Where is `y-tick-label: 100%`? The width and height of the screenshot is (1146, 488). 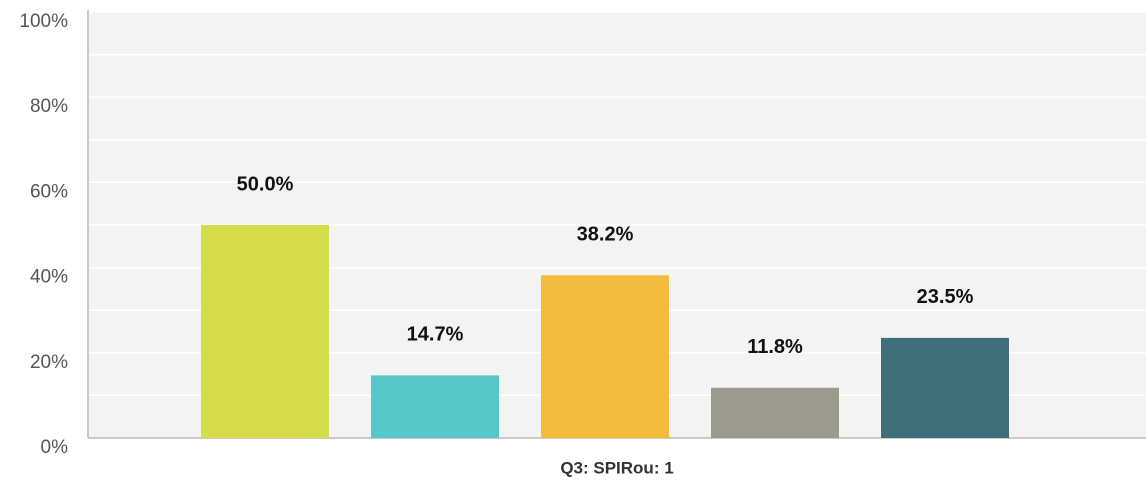
y-tick-label: 100% is located at coordinates (43, 21).